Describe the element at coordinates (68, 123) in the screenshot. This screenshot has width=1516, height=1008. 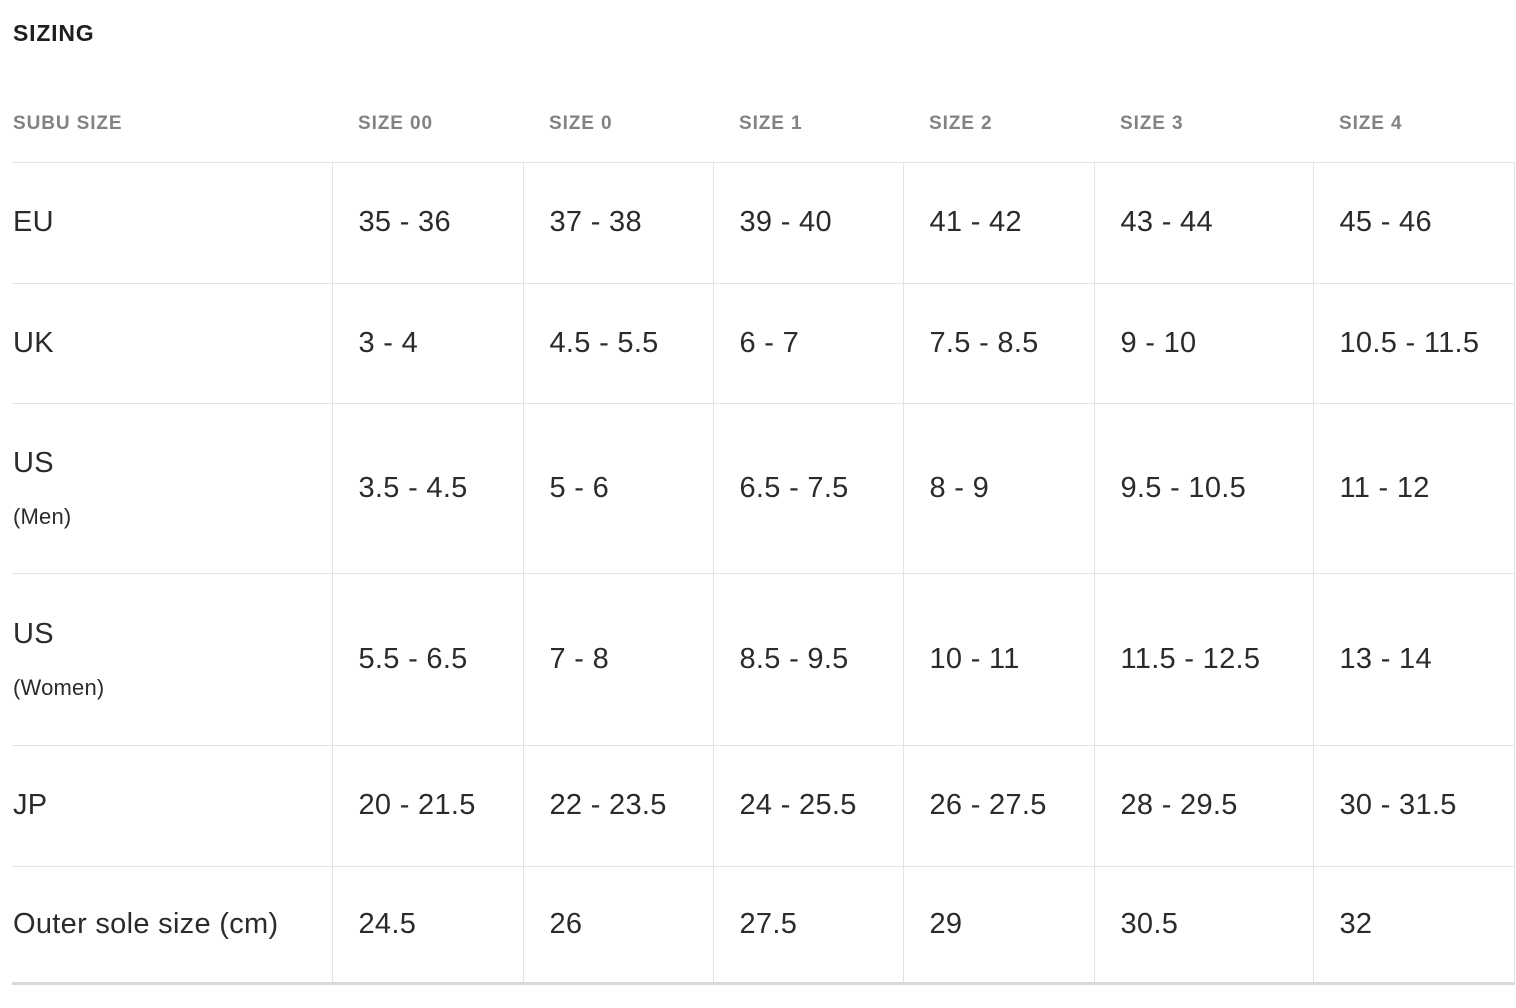
I see `column-header-subu-size: SUBU SIZE` at that location.